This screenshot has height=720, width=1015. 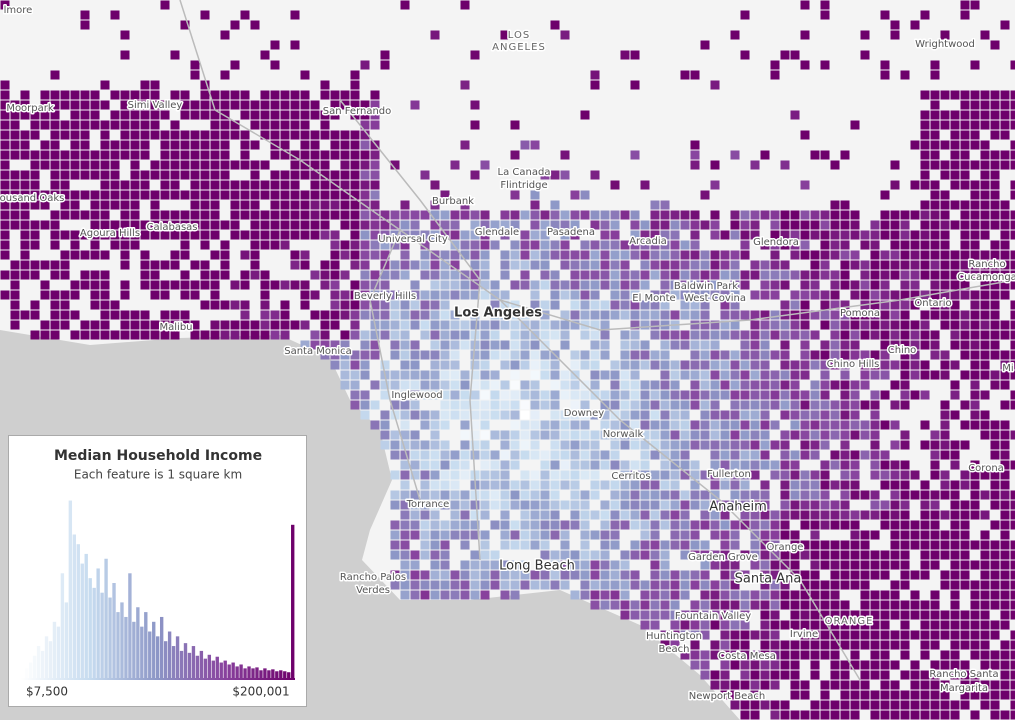 I want to click on place-label: ORANGE, so click(x=849, y=621).